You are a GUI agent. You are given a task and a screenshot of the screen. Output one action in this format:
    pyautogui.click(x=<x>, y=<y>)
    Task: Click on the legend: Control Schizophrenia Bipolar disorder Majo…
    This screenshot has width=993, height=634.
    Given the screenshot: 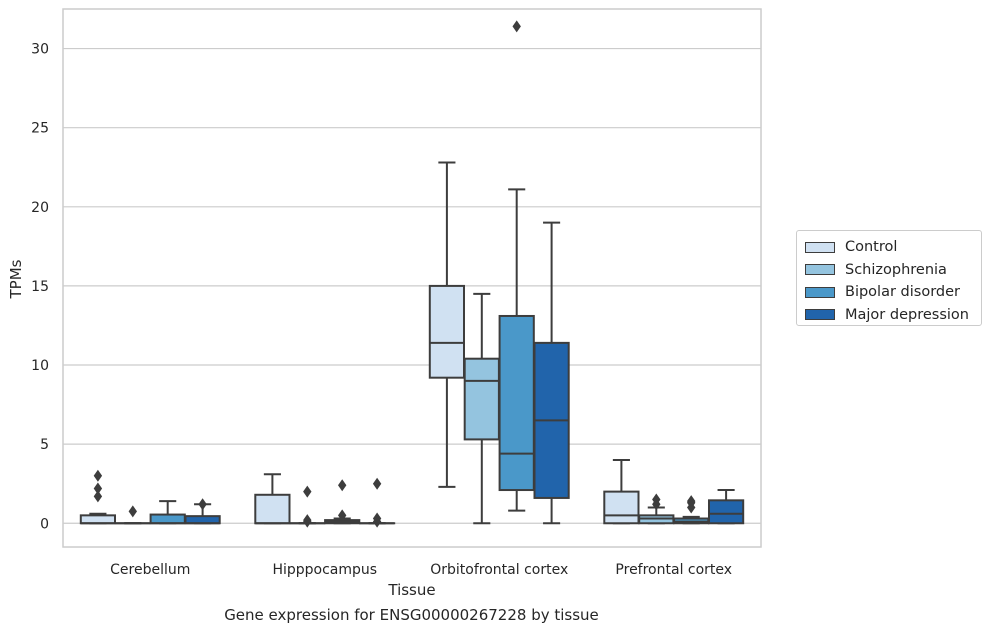 What is the action you would take?
    pyautogui.click(x=889, y=278)
    